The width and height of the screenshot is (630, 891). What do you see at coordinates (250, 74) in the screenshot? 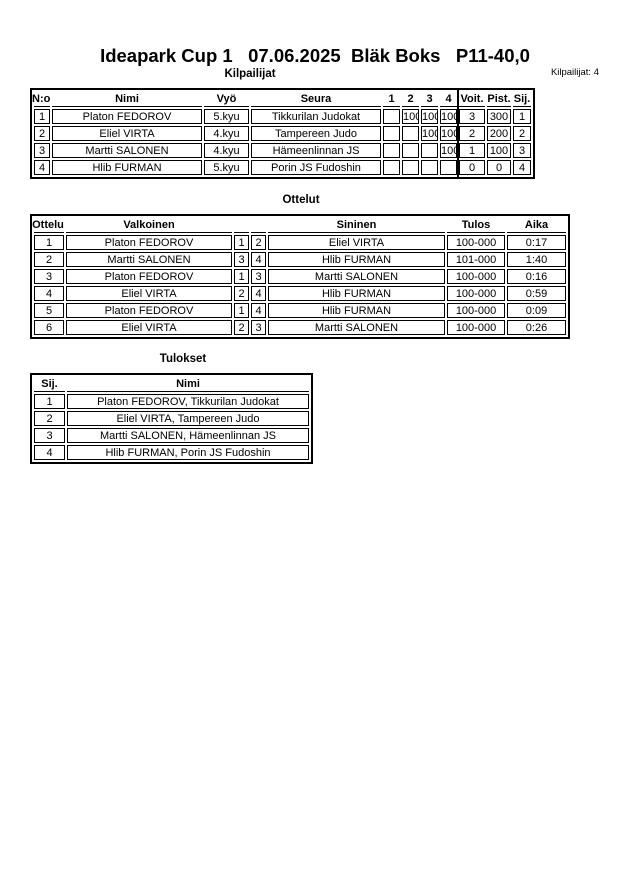
I see `competitors-heading: Kilpailijat` at bounding box center [250, 74].